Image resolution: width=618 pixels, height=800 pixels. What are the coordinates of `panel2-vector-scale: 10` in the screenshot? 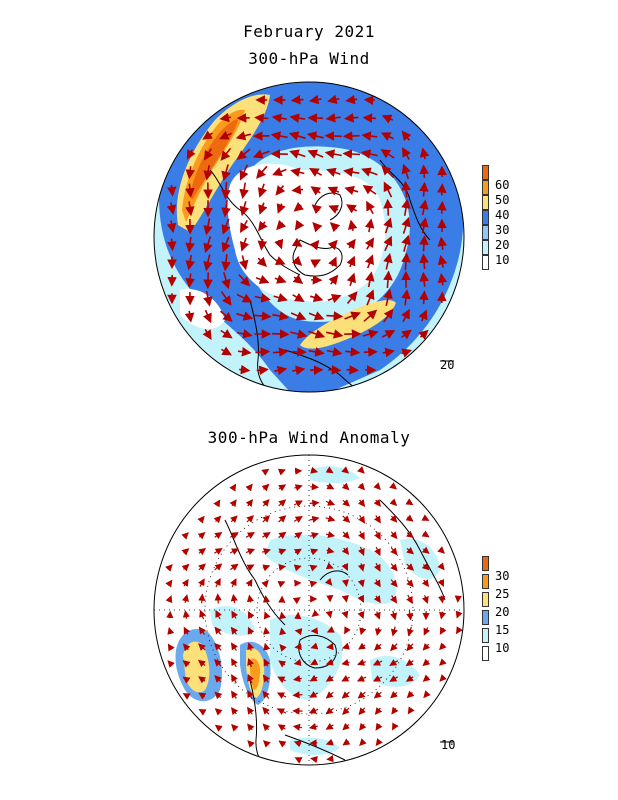 It's located at (448, 745).